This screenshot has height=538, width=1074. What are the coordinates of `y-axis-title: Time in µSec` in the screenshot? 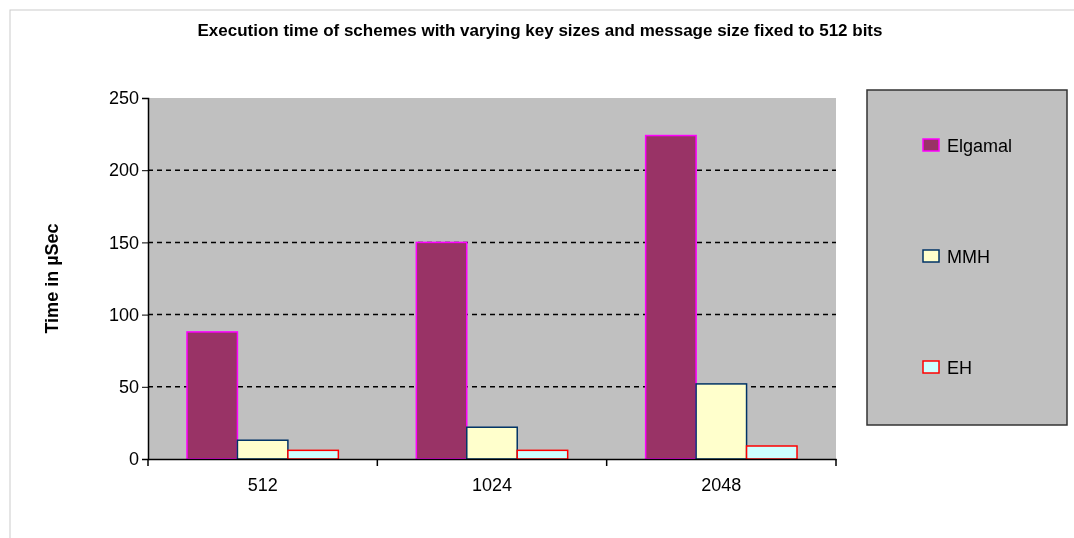 It's located at (52, 278).